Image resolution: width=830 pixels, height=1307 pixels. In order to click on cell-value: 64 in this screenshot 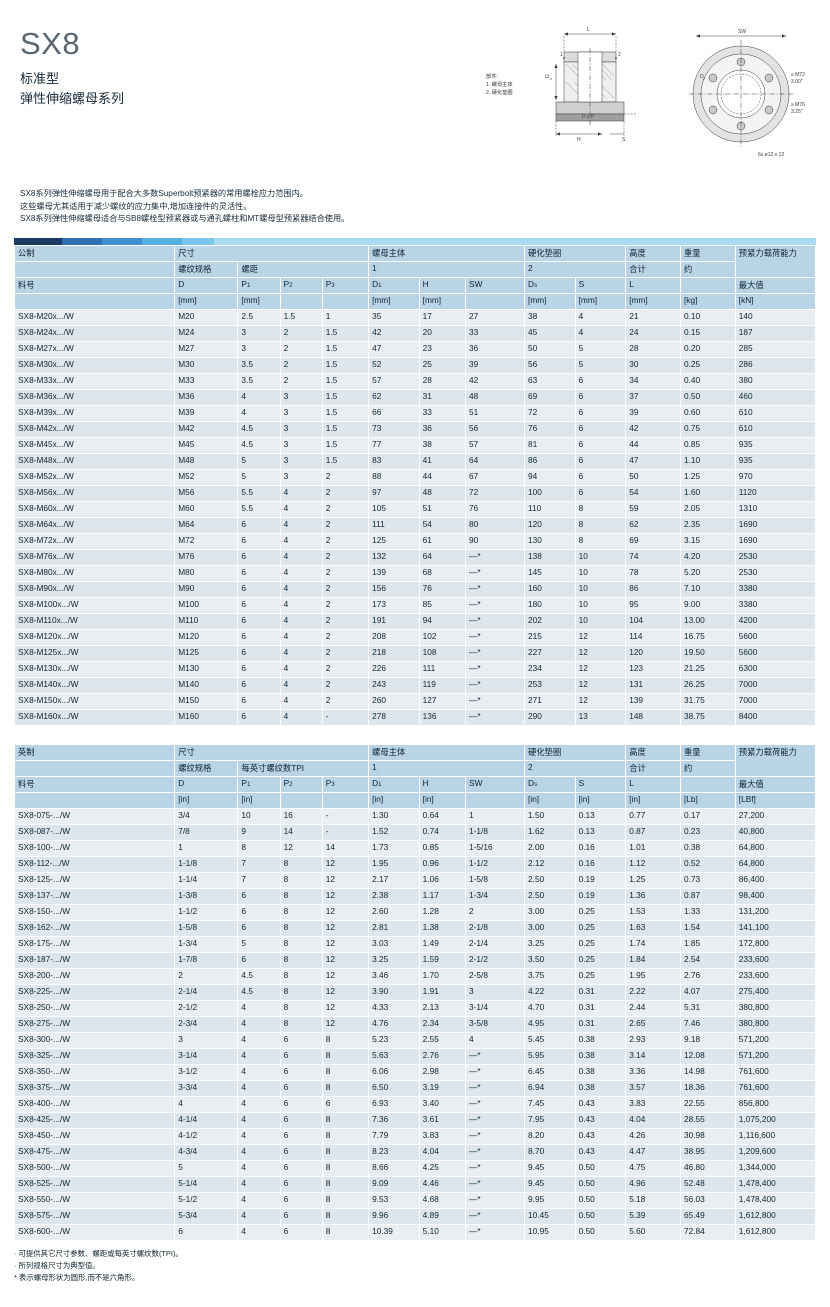, I will do `click(495, 462)`.